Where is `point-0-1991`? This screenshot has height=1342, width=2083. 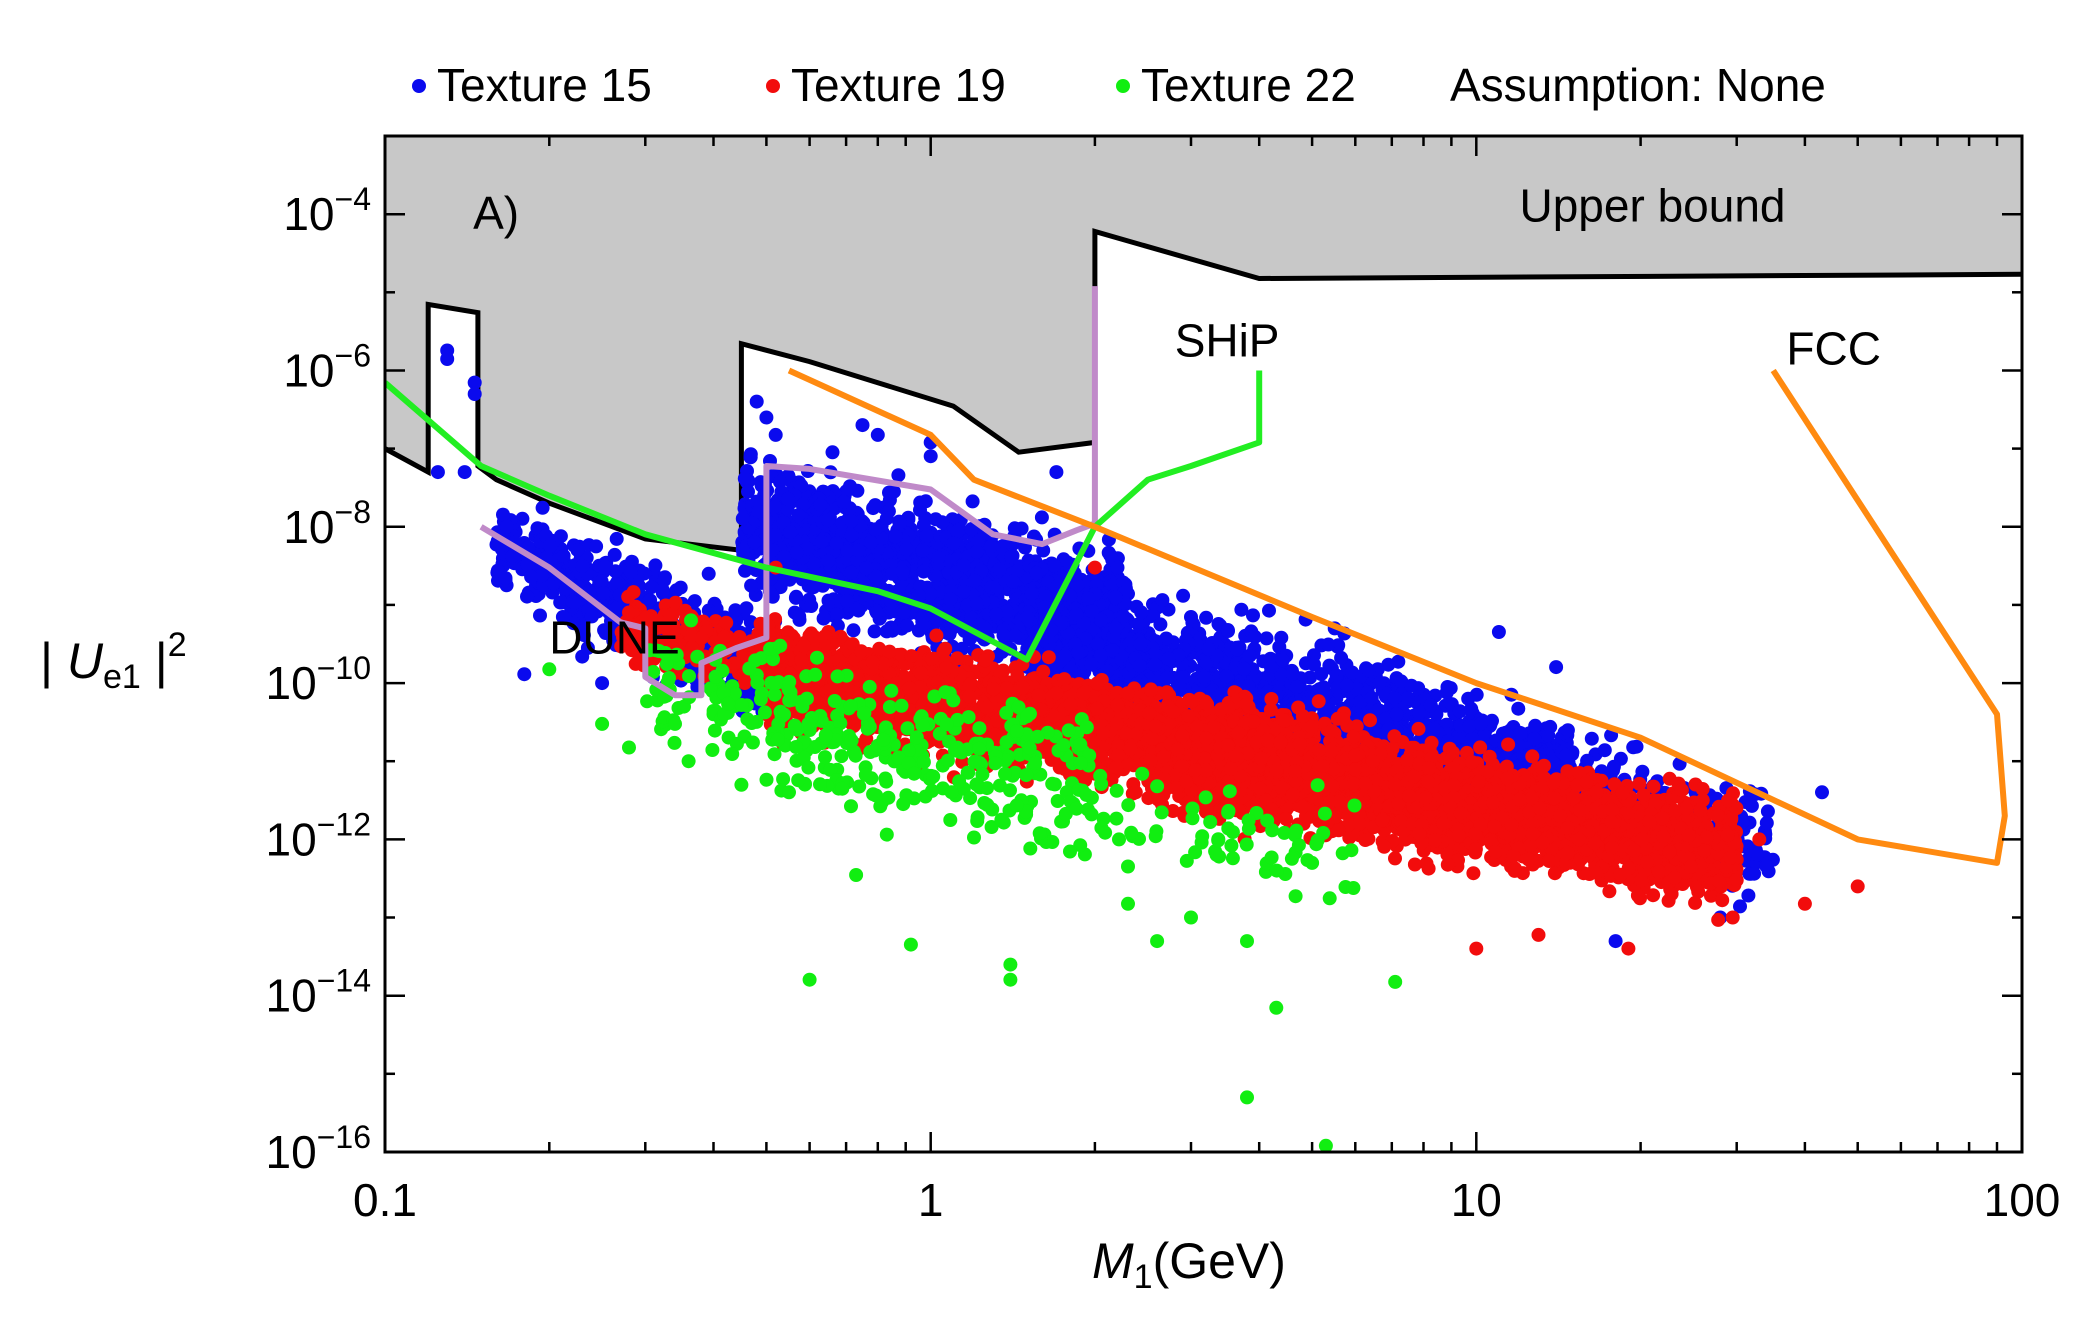
point-0-1991 is located at coordinates (866, 568).